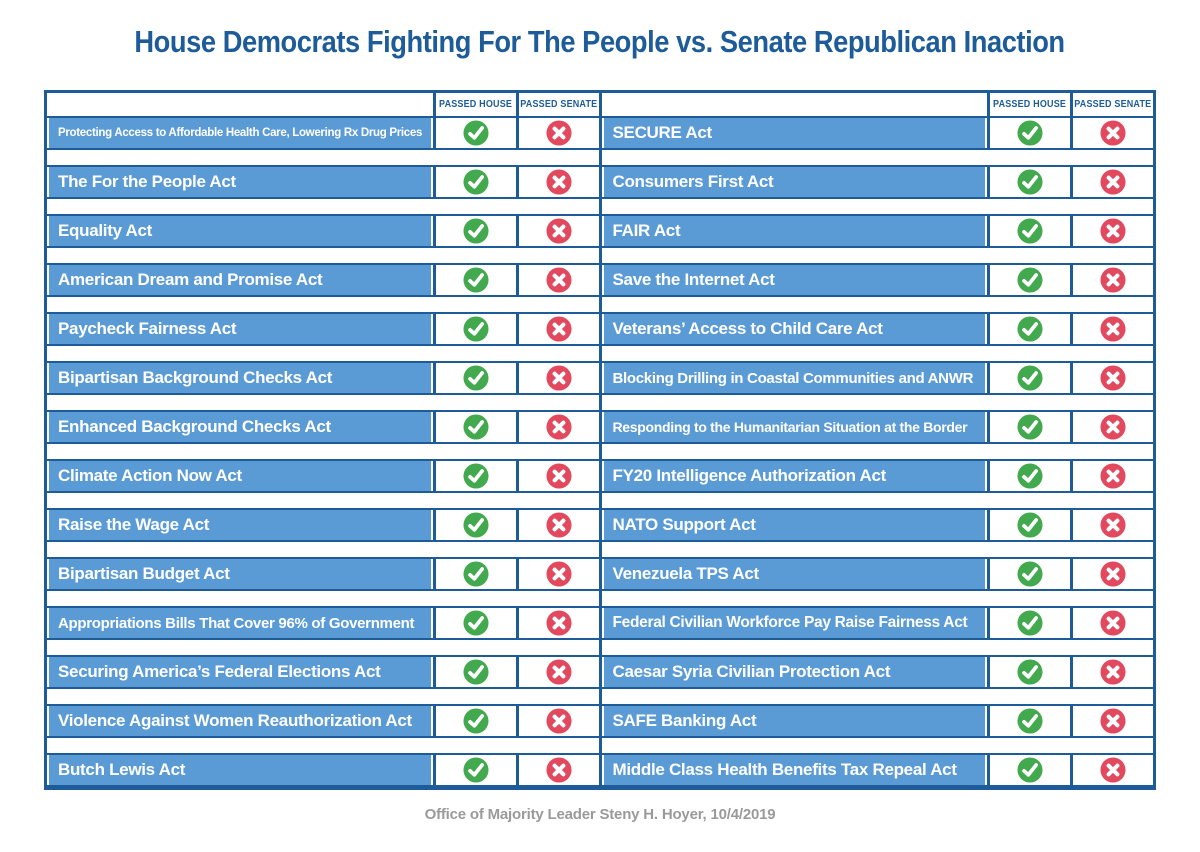 The height and width of the screenshot is (852, 1200). I want to click on table-row: Securing America’s Federal Elections Act, so click(323, 672).